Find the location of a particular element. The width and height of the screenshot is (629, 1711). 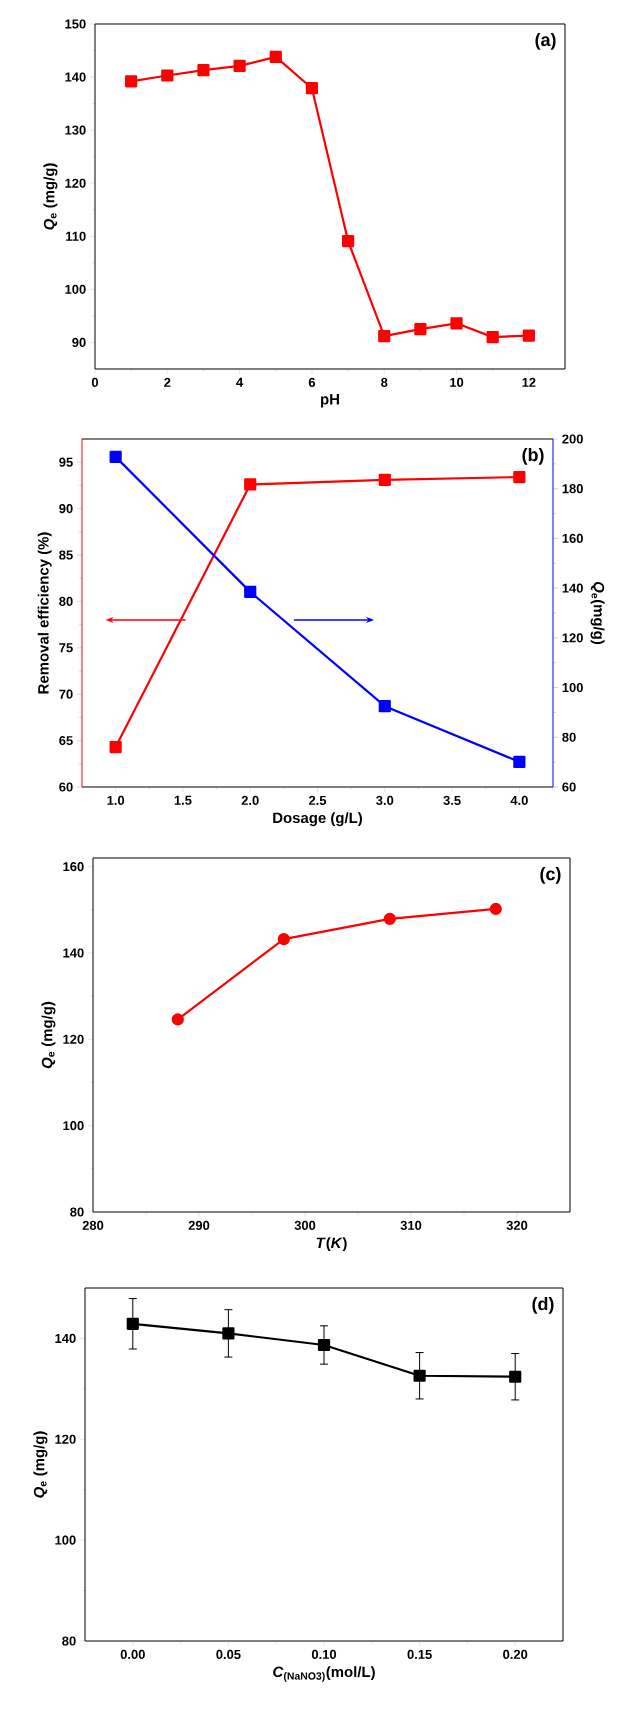

y-tick-label: 130 is located at coordinates (75, 130).